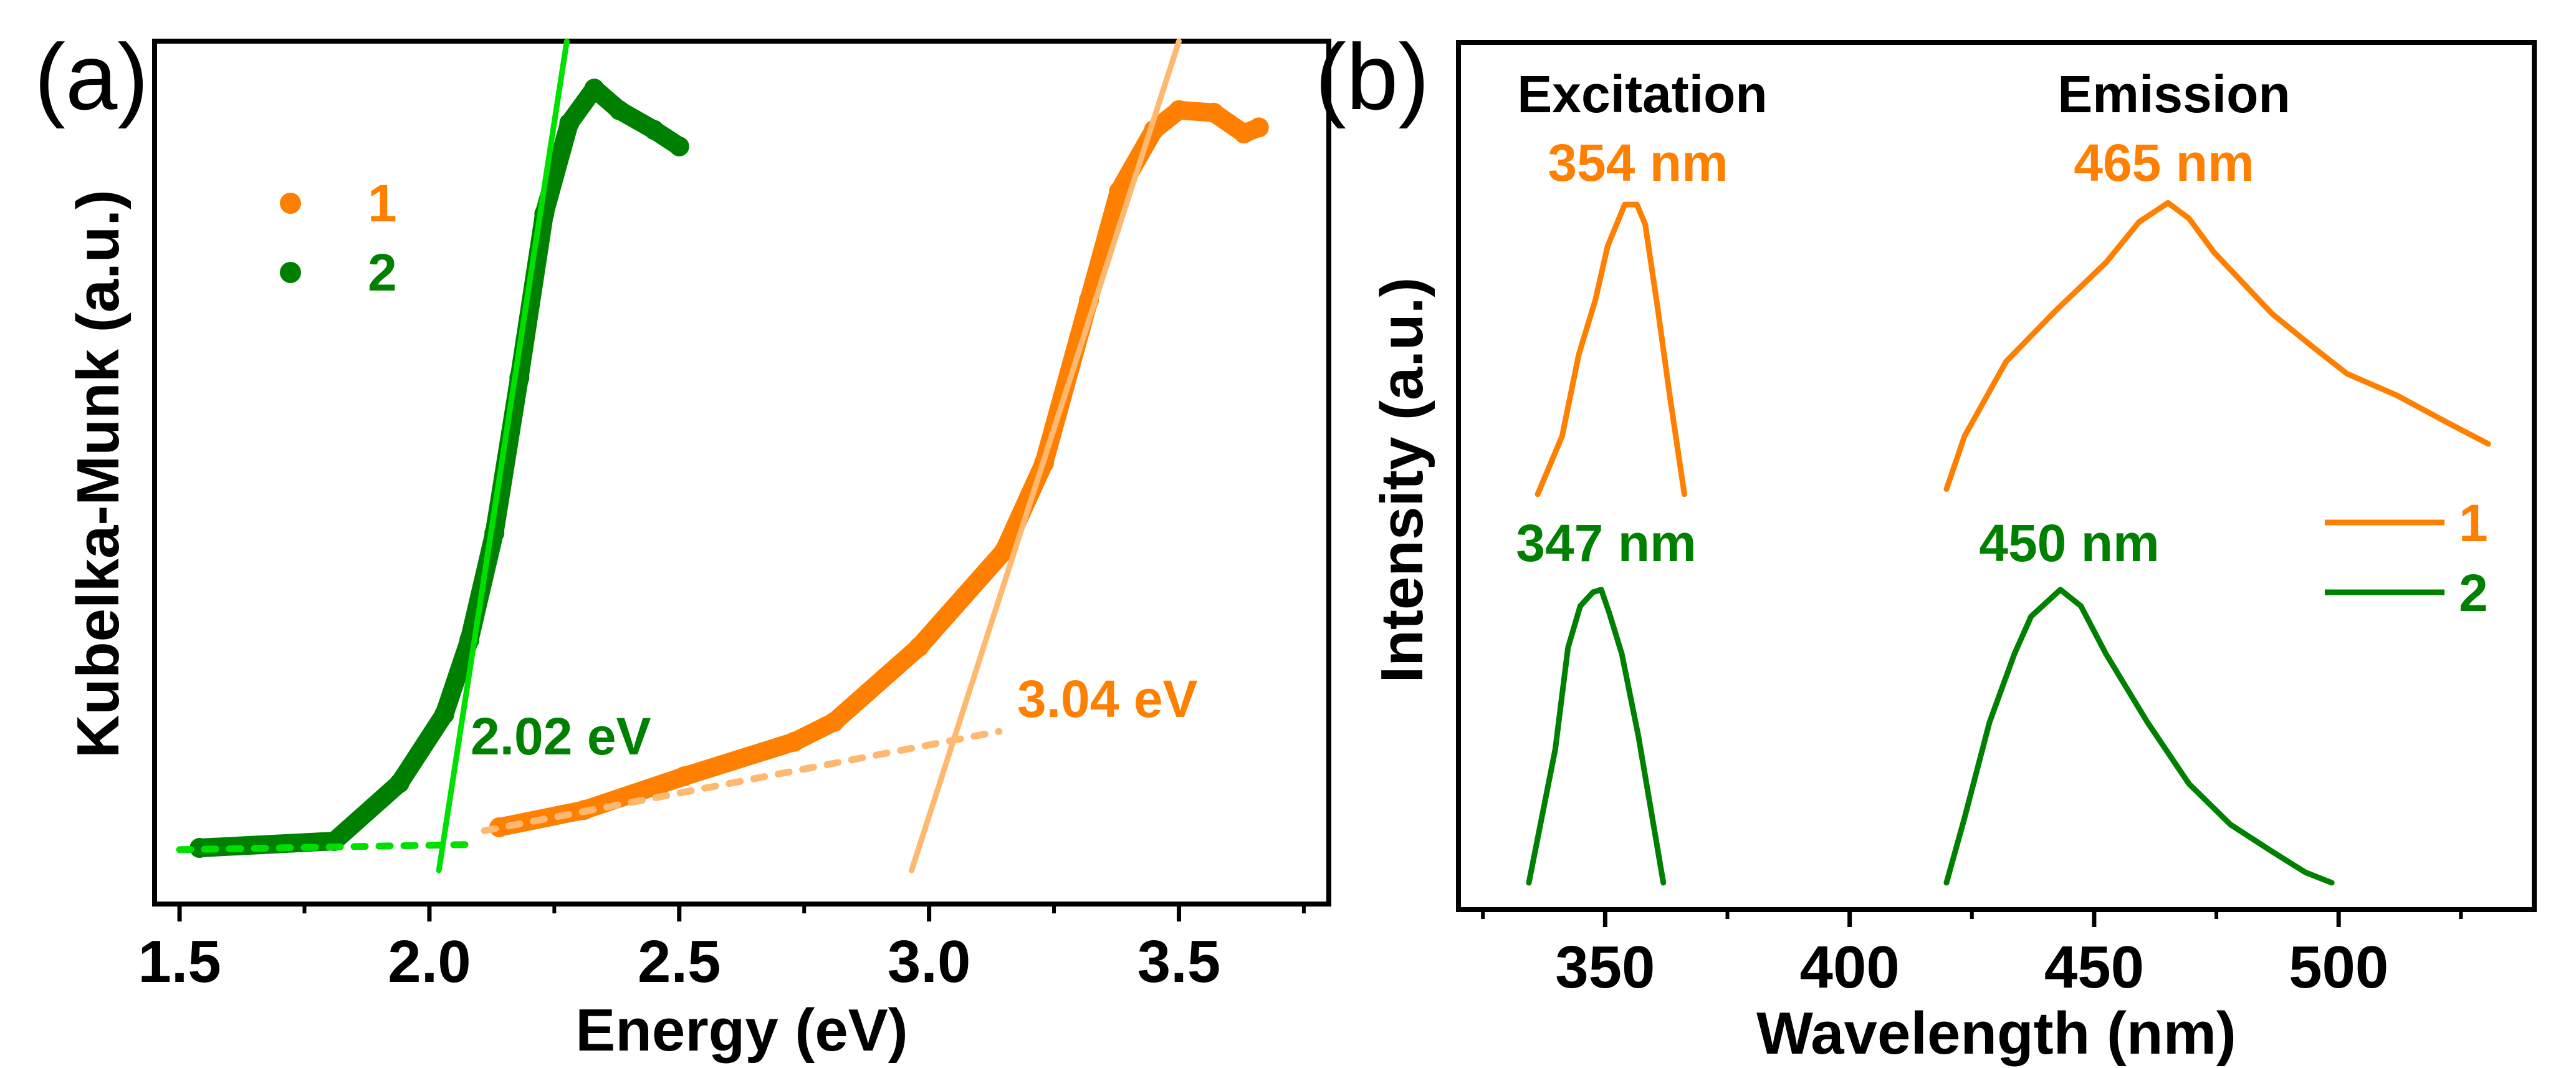 The image size is (2576, 1068). I want to click on series-1-excitation-line, so click(1611, 349).